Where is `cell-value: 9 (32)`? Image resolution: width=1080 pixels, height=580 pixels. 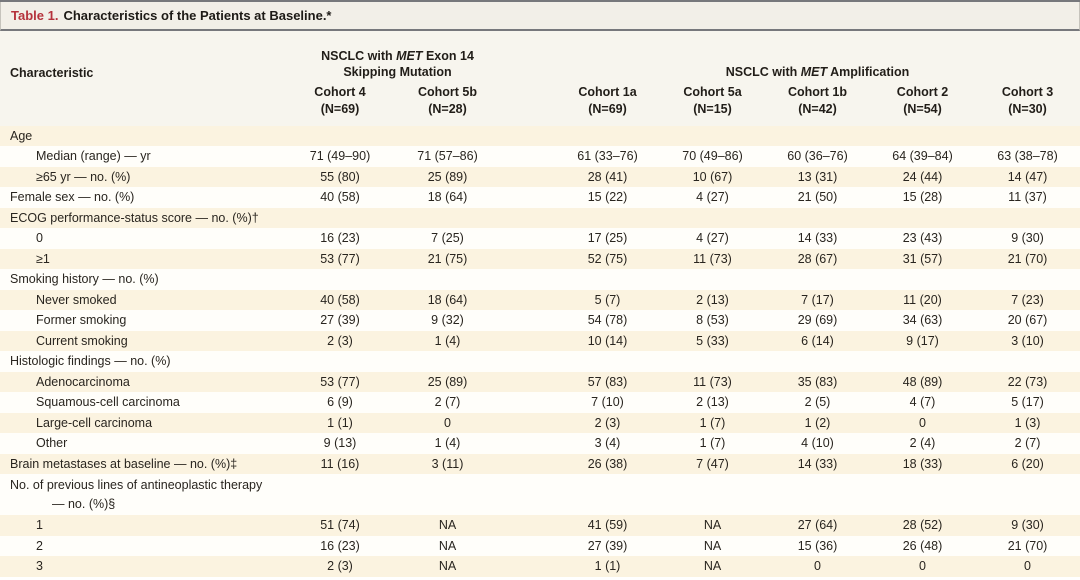
cell-value: 9 (32) is located at coordinates (447, 320).